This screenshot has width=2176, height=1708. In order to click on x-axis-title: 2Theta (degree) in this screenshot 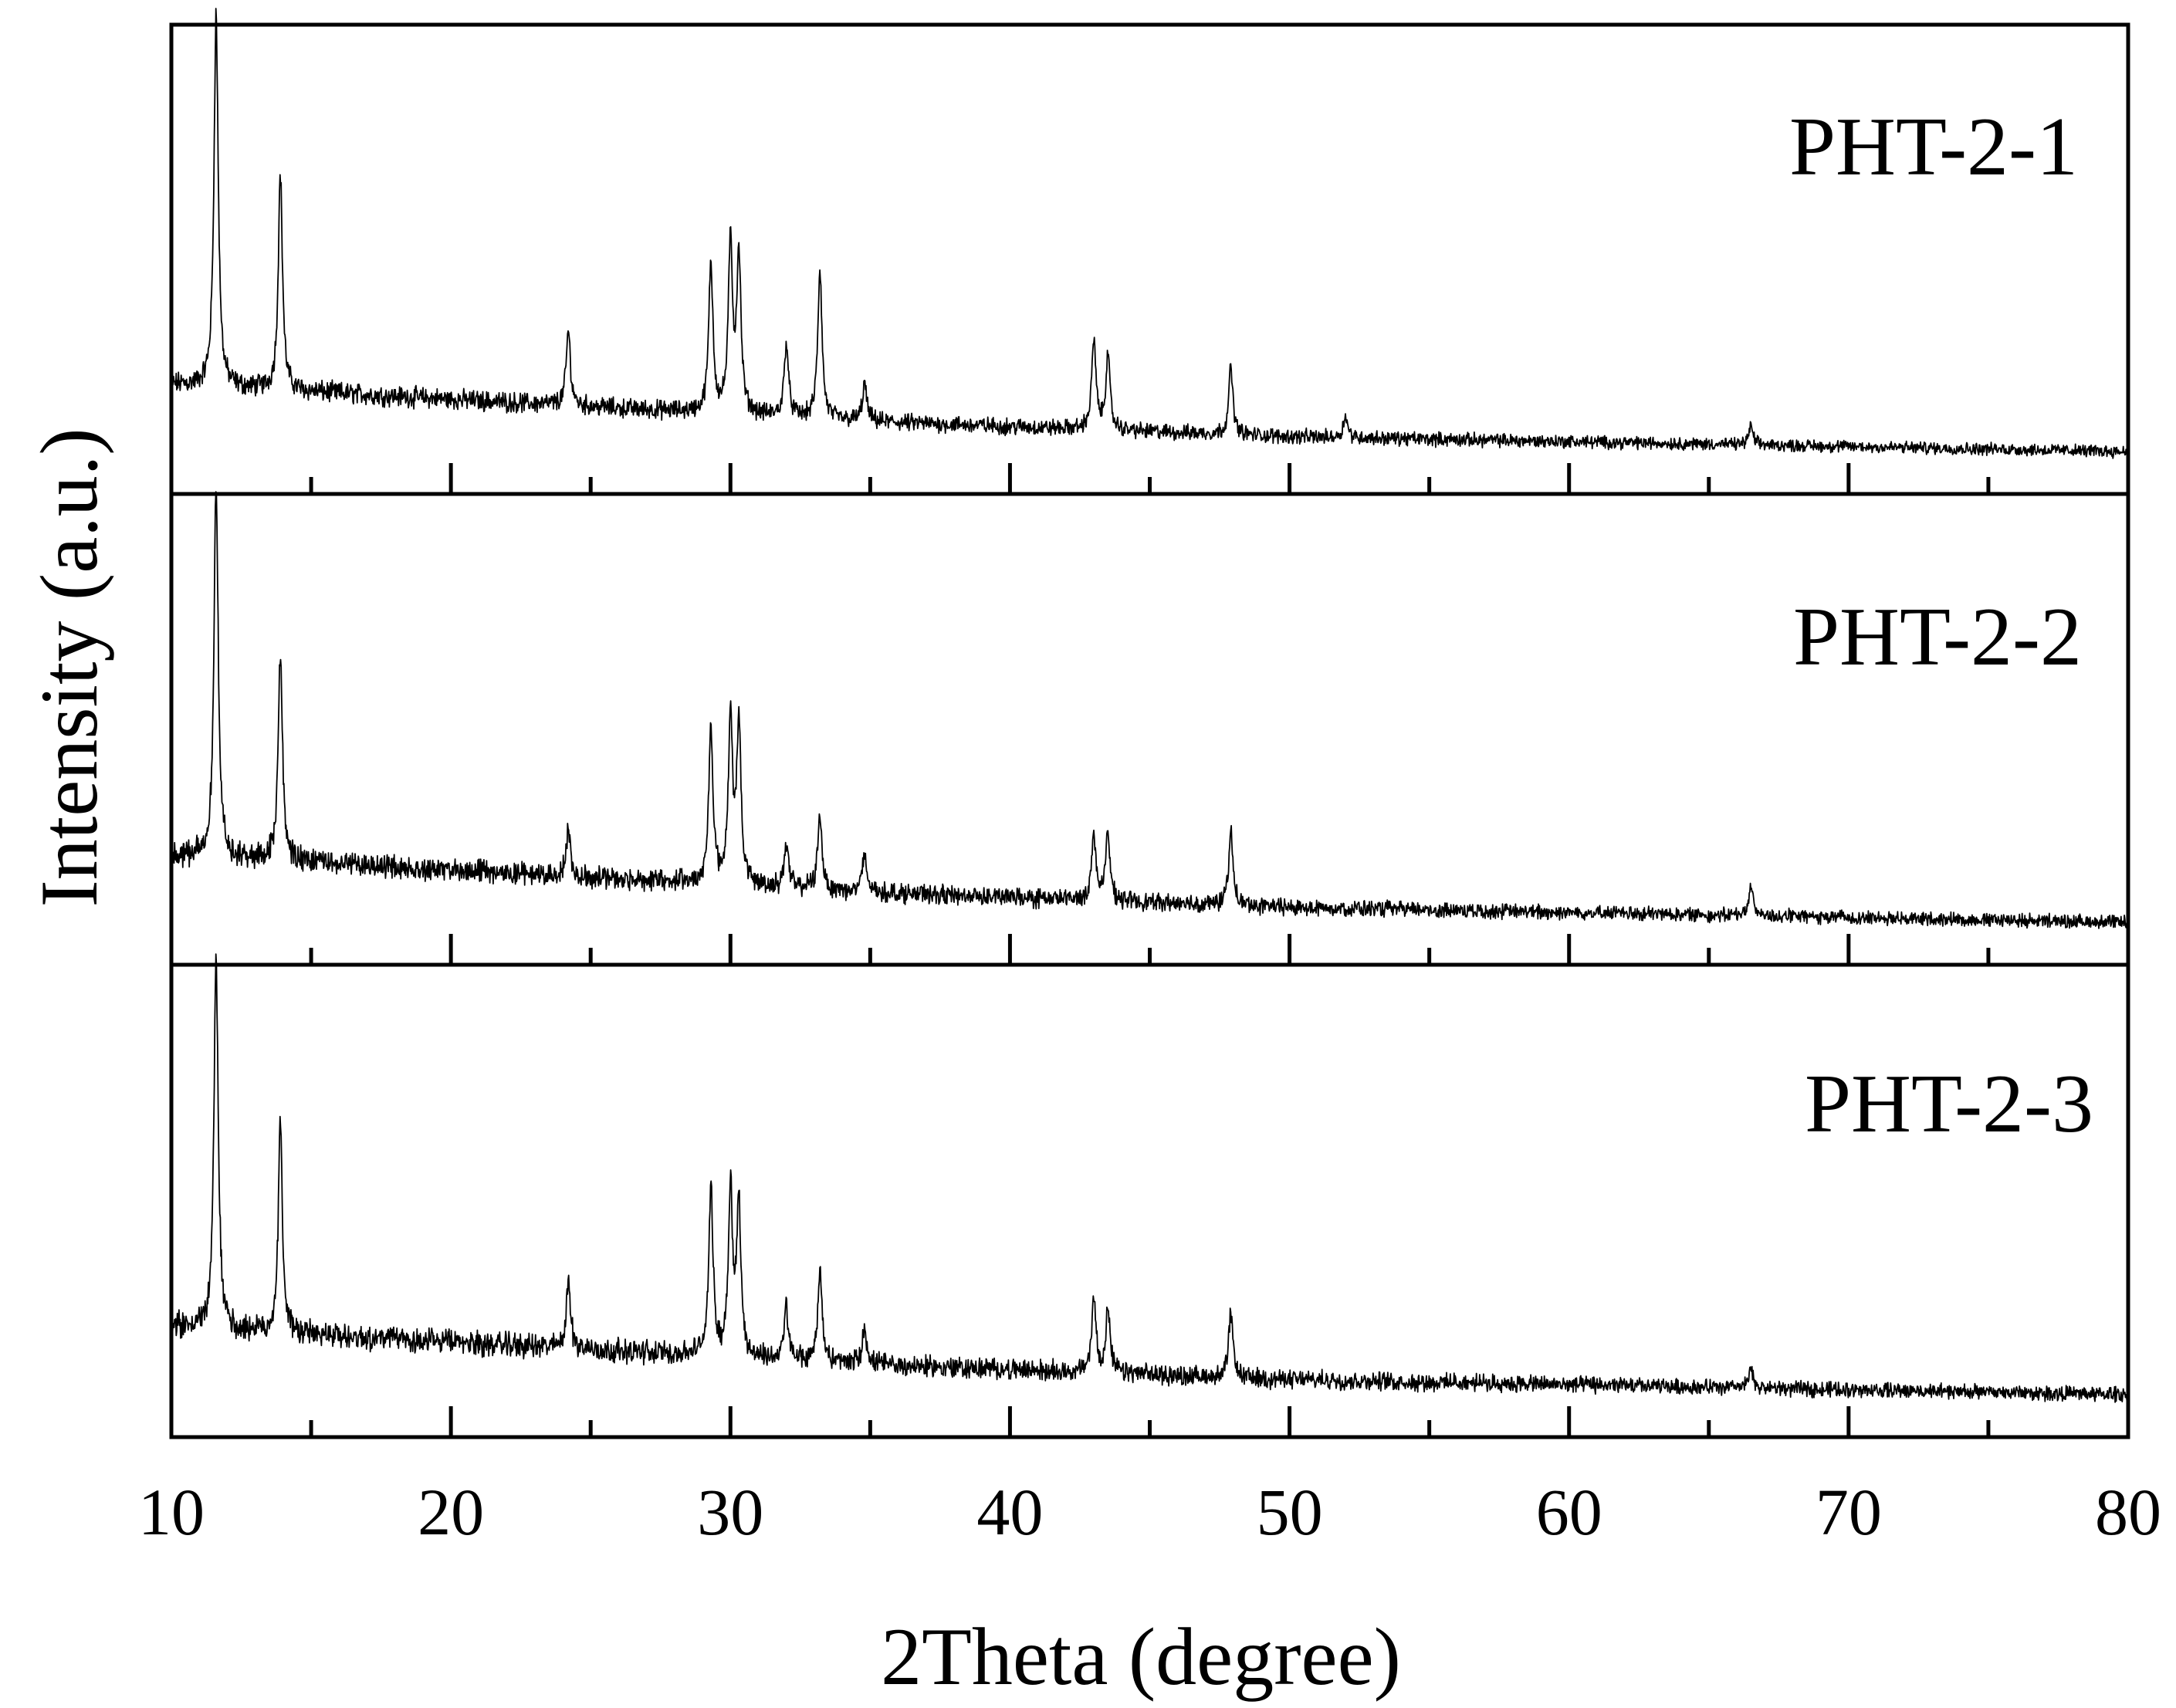, I will do `click(1141, 1657)`.